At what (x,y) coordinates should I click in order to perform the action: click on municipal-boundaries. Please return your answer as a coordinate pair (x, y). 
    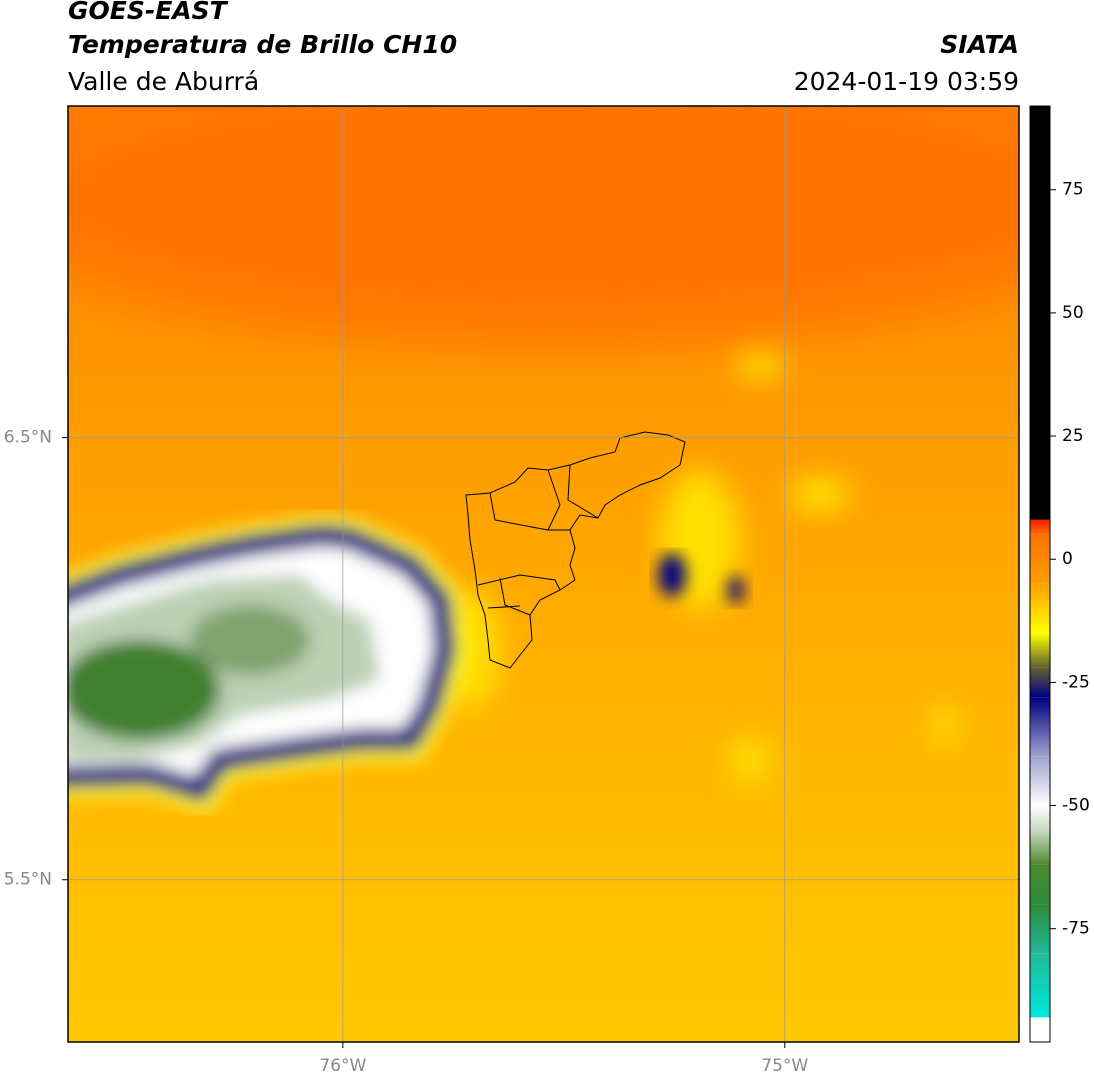
    Looking at the image, I should click on (575, 550).